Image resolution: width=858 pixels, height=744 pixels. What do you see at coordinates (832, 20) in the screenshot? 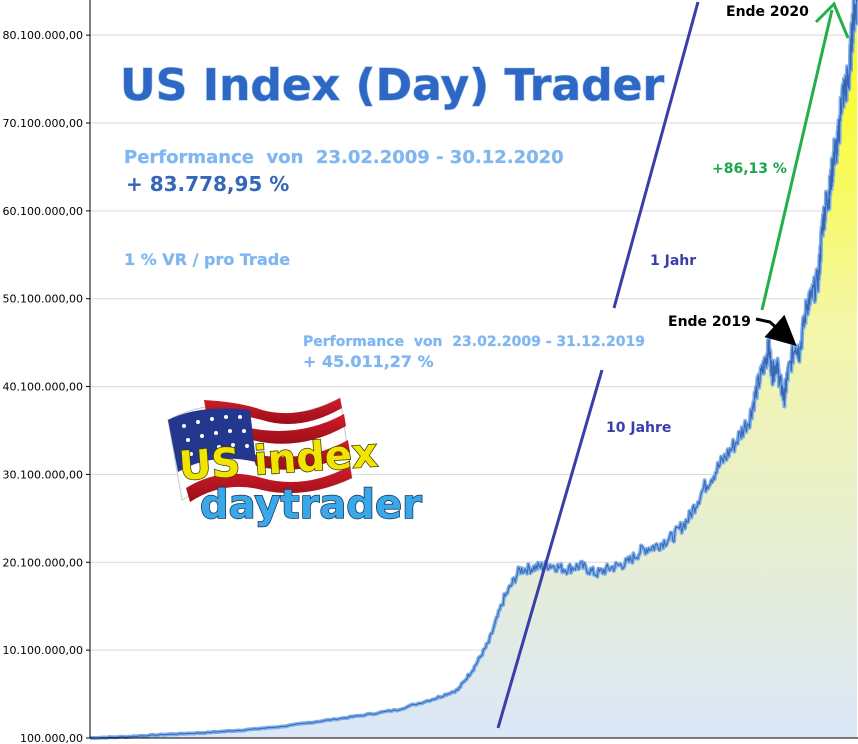
I see `arrow-gain-2020-head` at bounding box center [832, 20].